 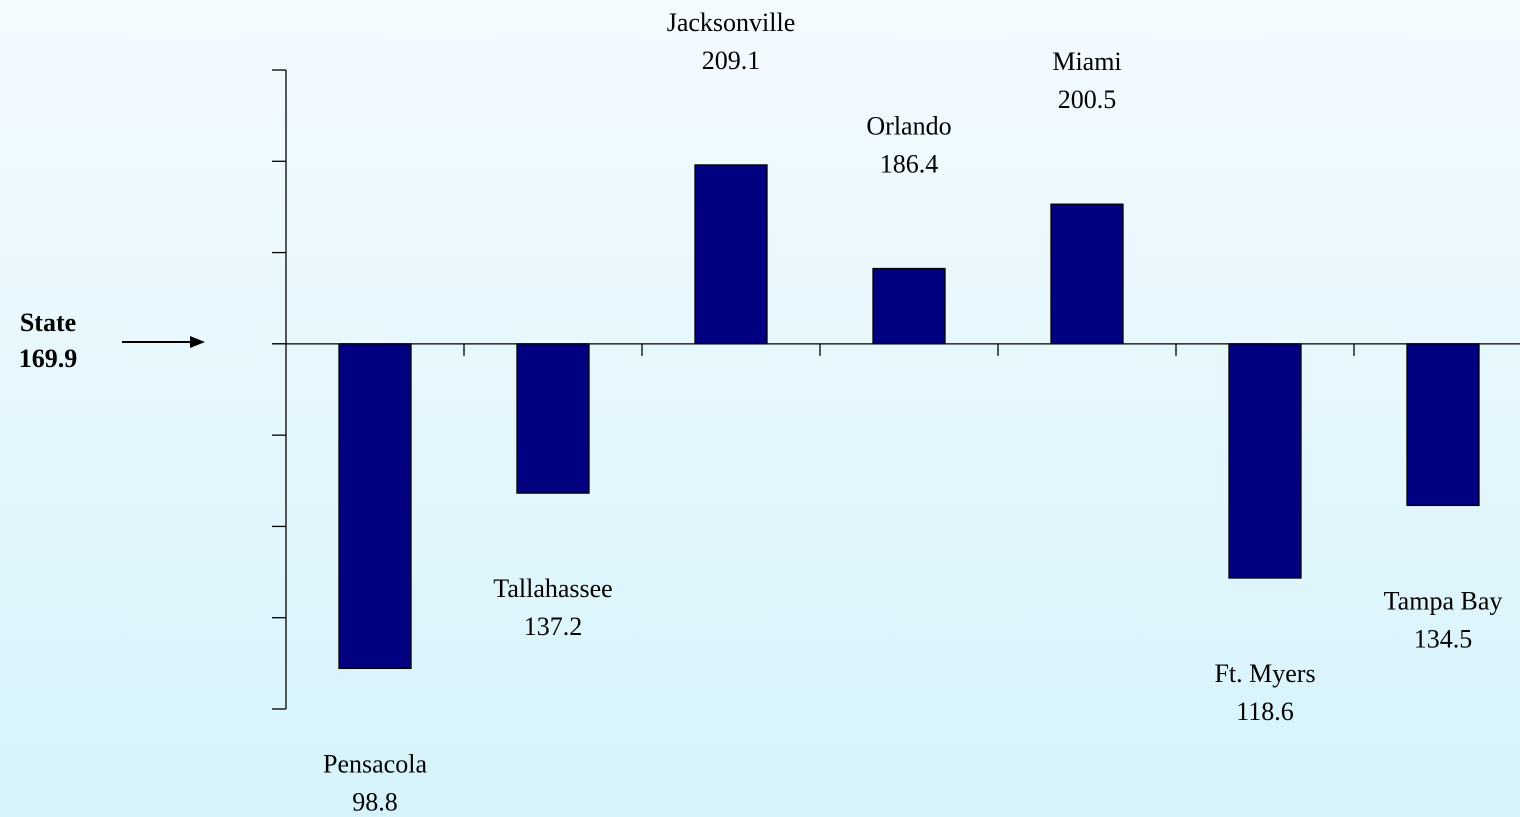 I want to click on value-label: 98.8, so click(x=375, y=801).